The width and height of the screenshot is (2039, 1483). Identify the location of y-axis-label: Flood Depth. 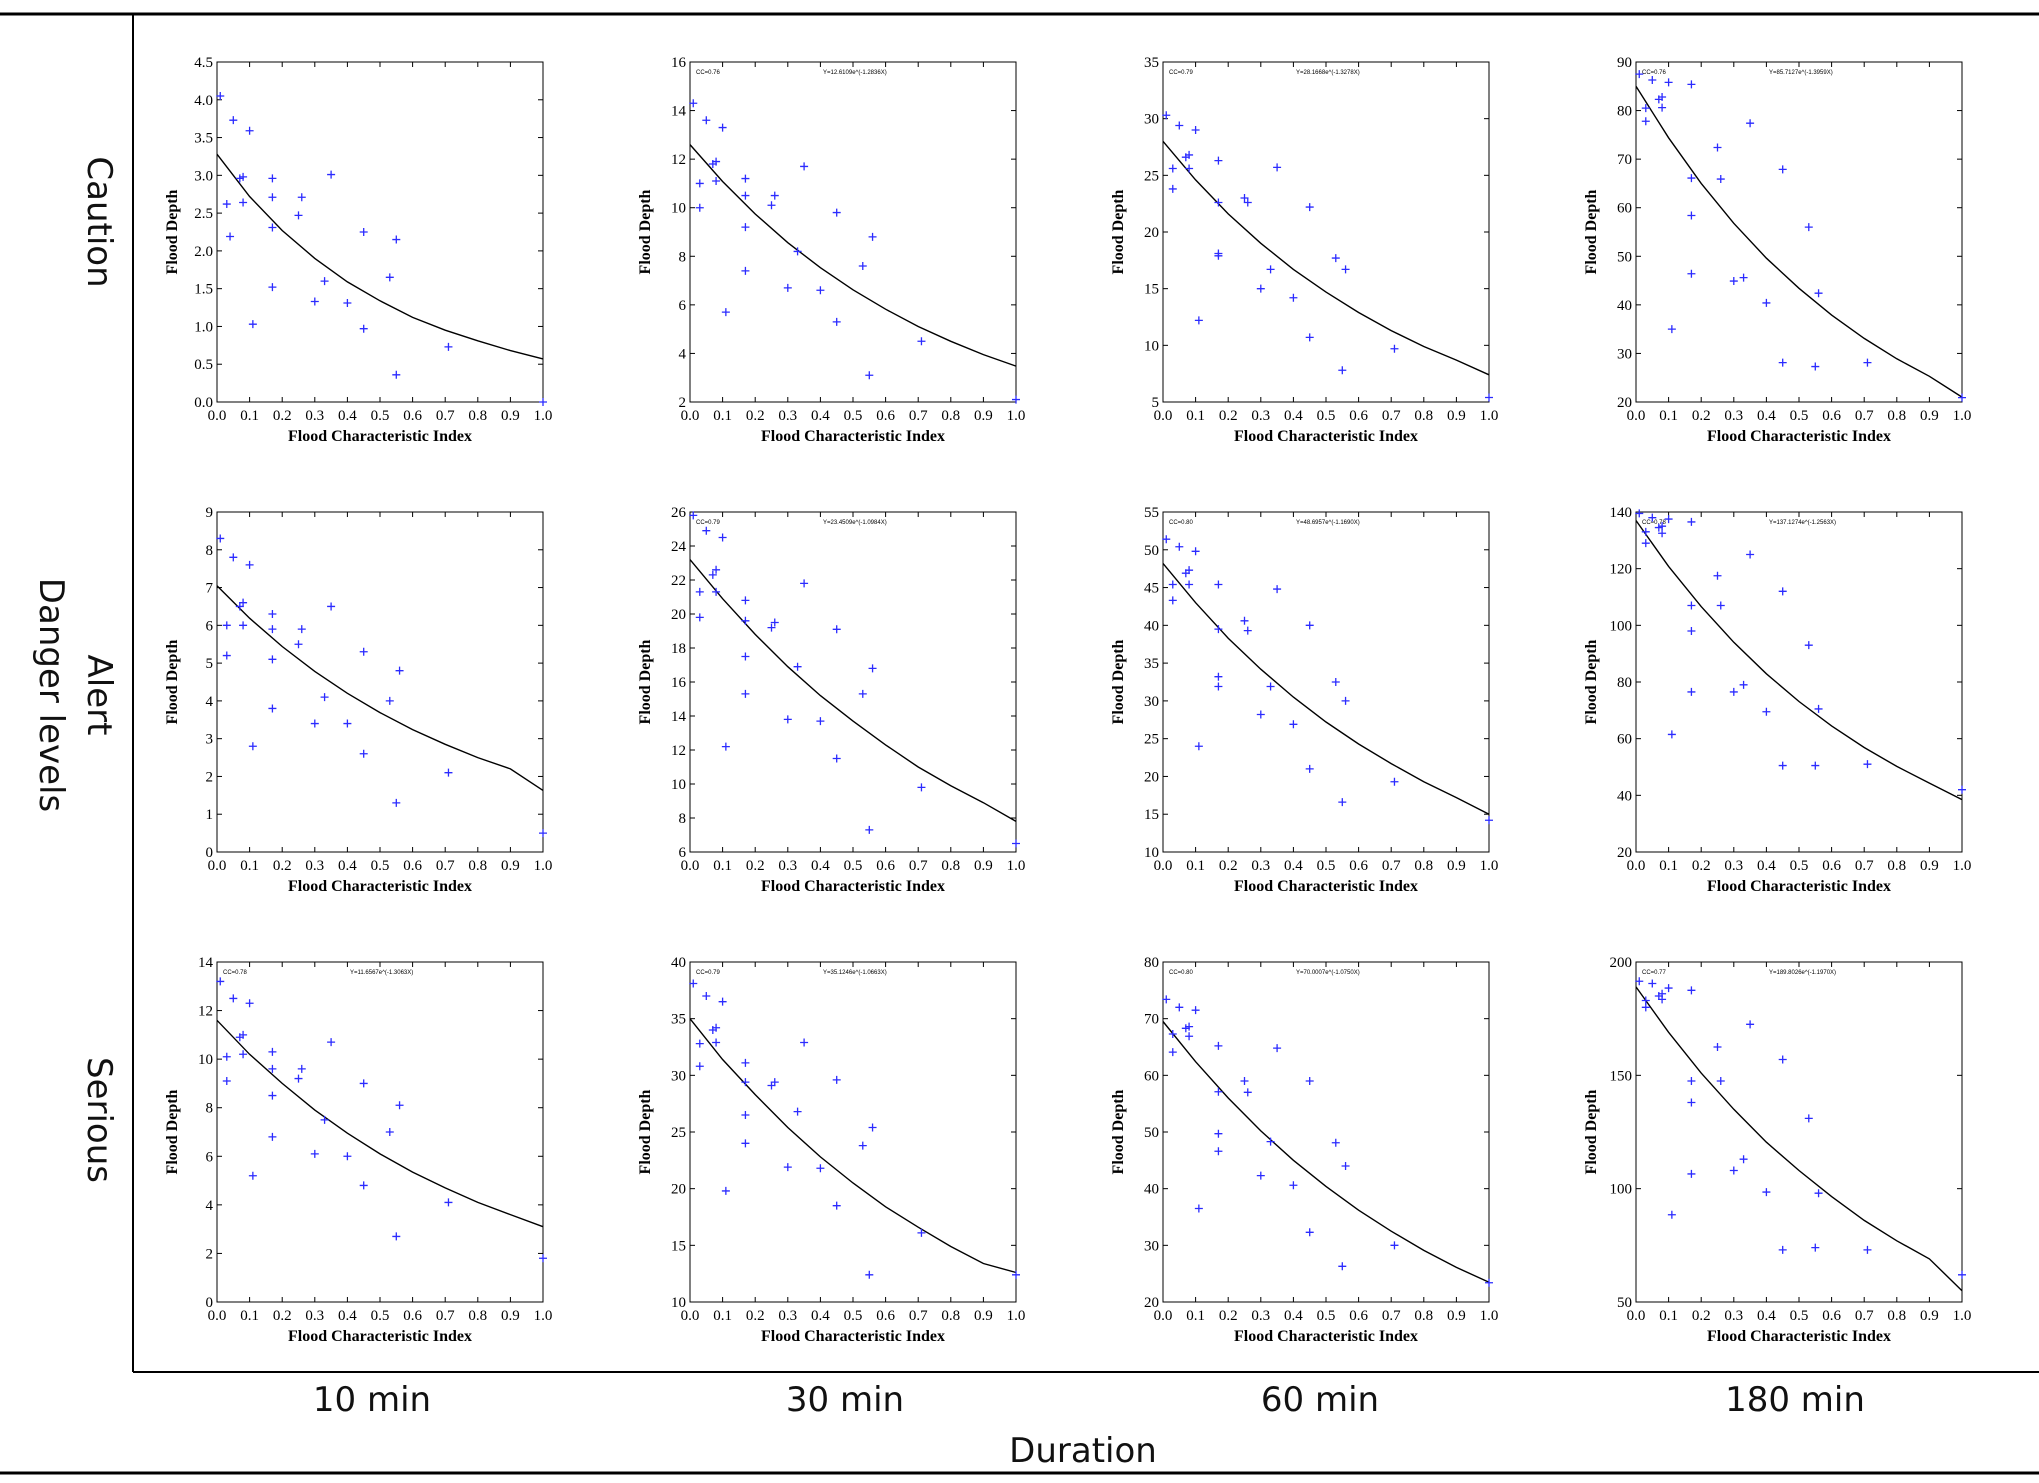
(1591, 1131).